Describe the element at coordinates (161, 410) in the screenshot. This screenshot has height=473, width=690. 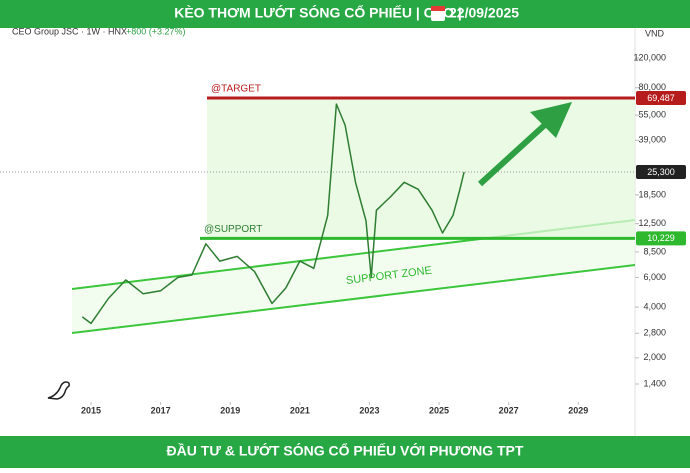
I see `x-tick-label: 2017` at that location.